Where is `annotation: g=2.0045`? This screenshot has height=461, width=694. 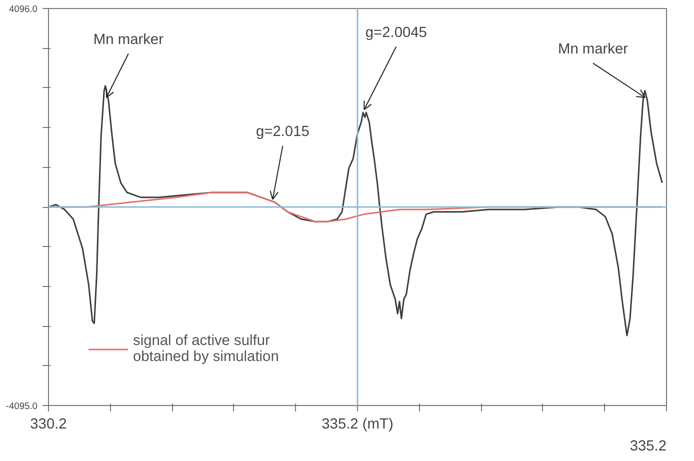 annotation: g=2.0045 is located at coordinates (396, 32).